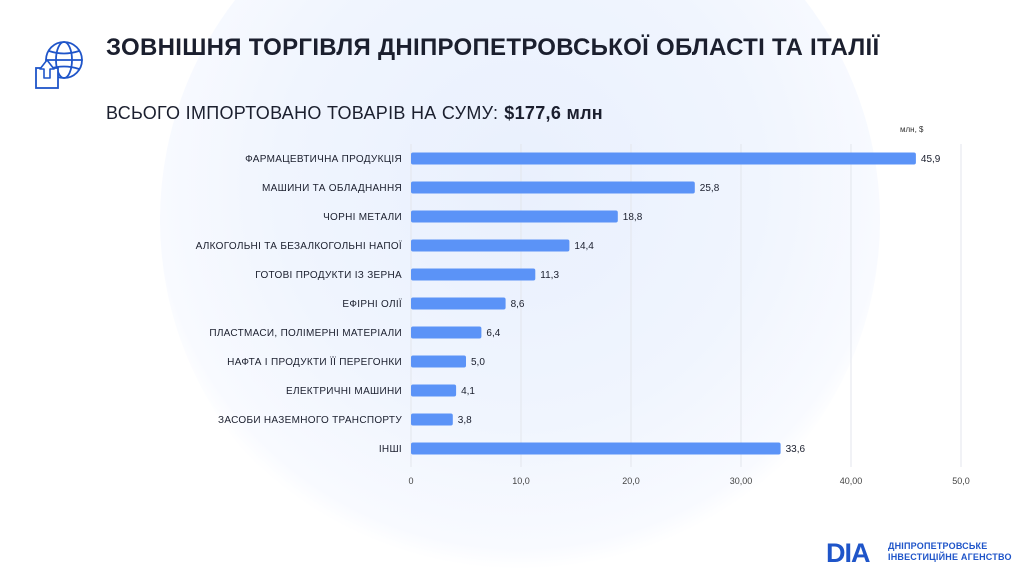 This screenshot has width=1024, height=580. Describe the element at coordinates (310, 420) in the screenshot. I see `category-label: ЗАСОБИ НАЗЕМНОГО ТРАНСПОРТУ` at that location.